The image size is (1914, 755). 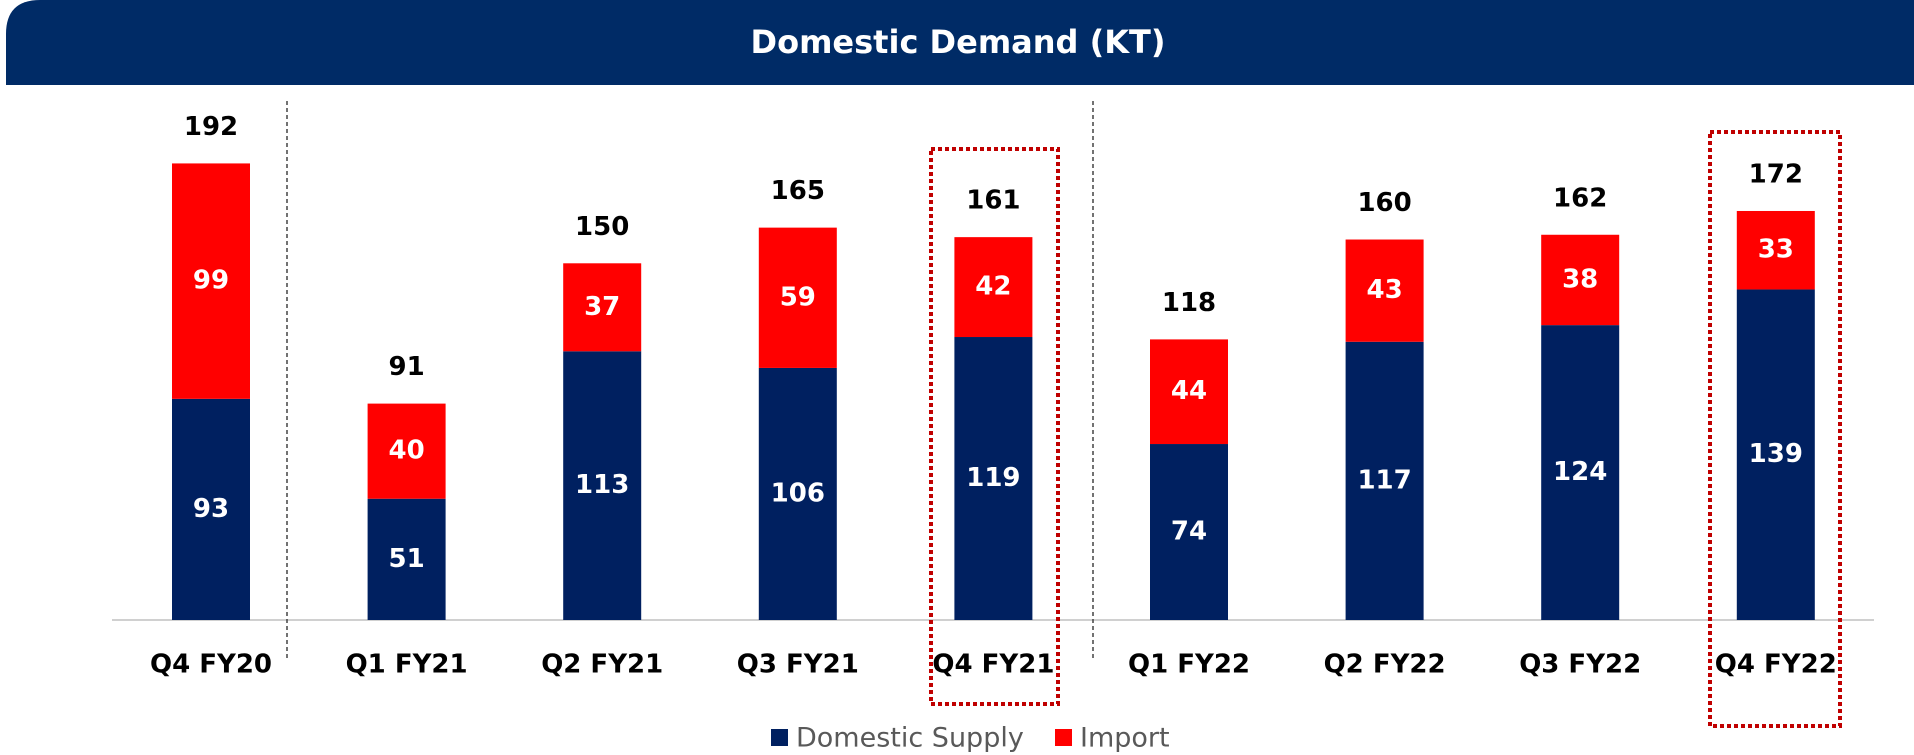 What do you see at coordinates (1189, 665) in the screenshot?
I see `x-tick-label: Q1 FY22` at bounding box center [1189, 665].